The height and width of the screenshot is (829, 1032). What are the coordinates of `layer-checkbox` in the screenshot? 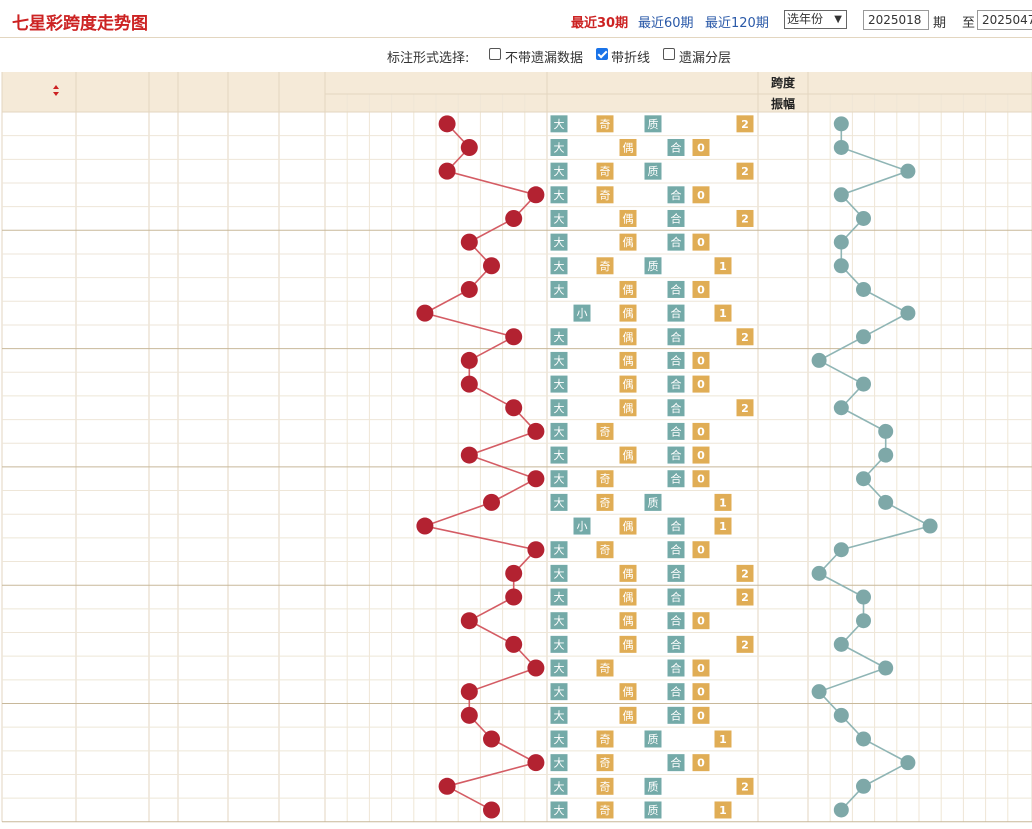 It's located at (669, 54).